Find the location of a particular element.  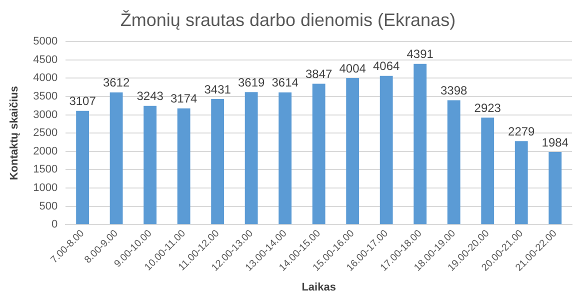

y-tick-label: 3000 is located at coordinates (45, 114).